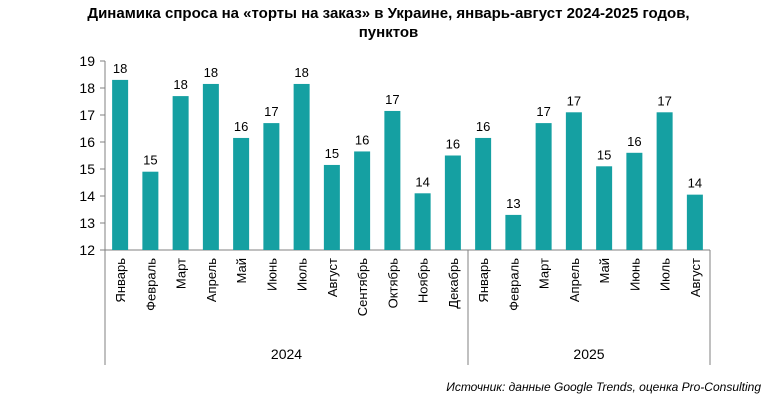  Describe the element at coordinates (362, 287) in the screenshot. I see `x-tick-label: Сентябрь` at that location.